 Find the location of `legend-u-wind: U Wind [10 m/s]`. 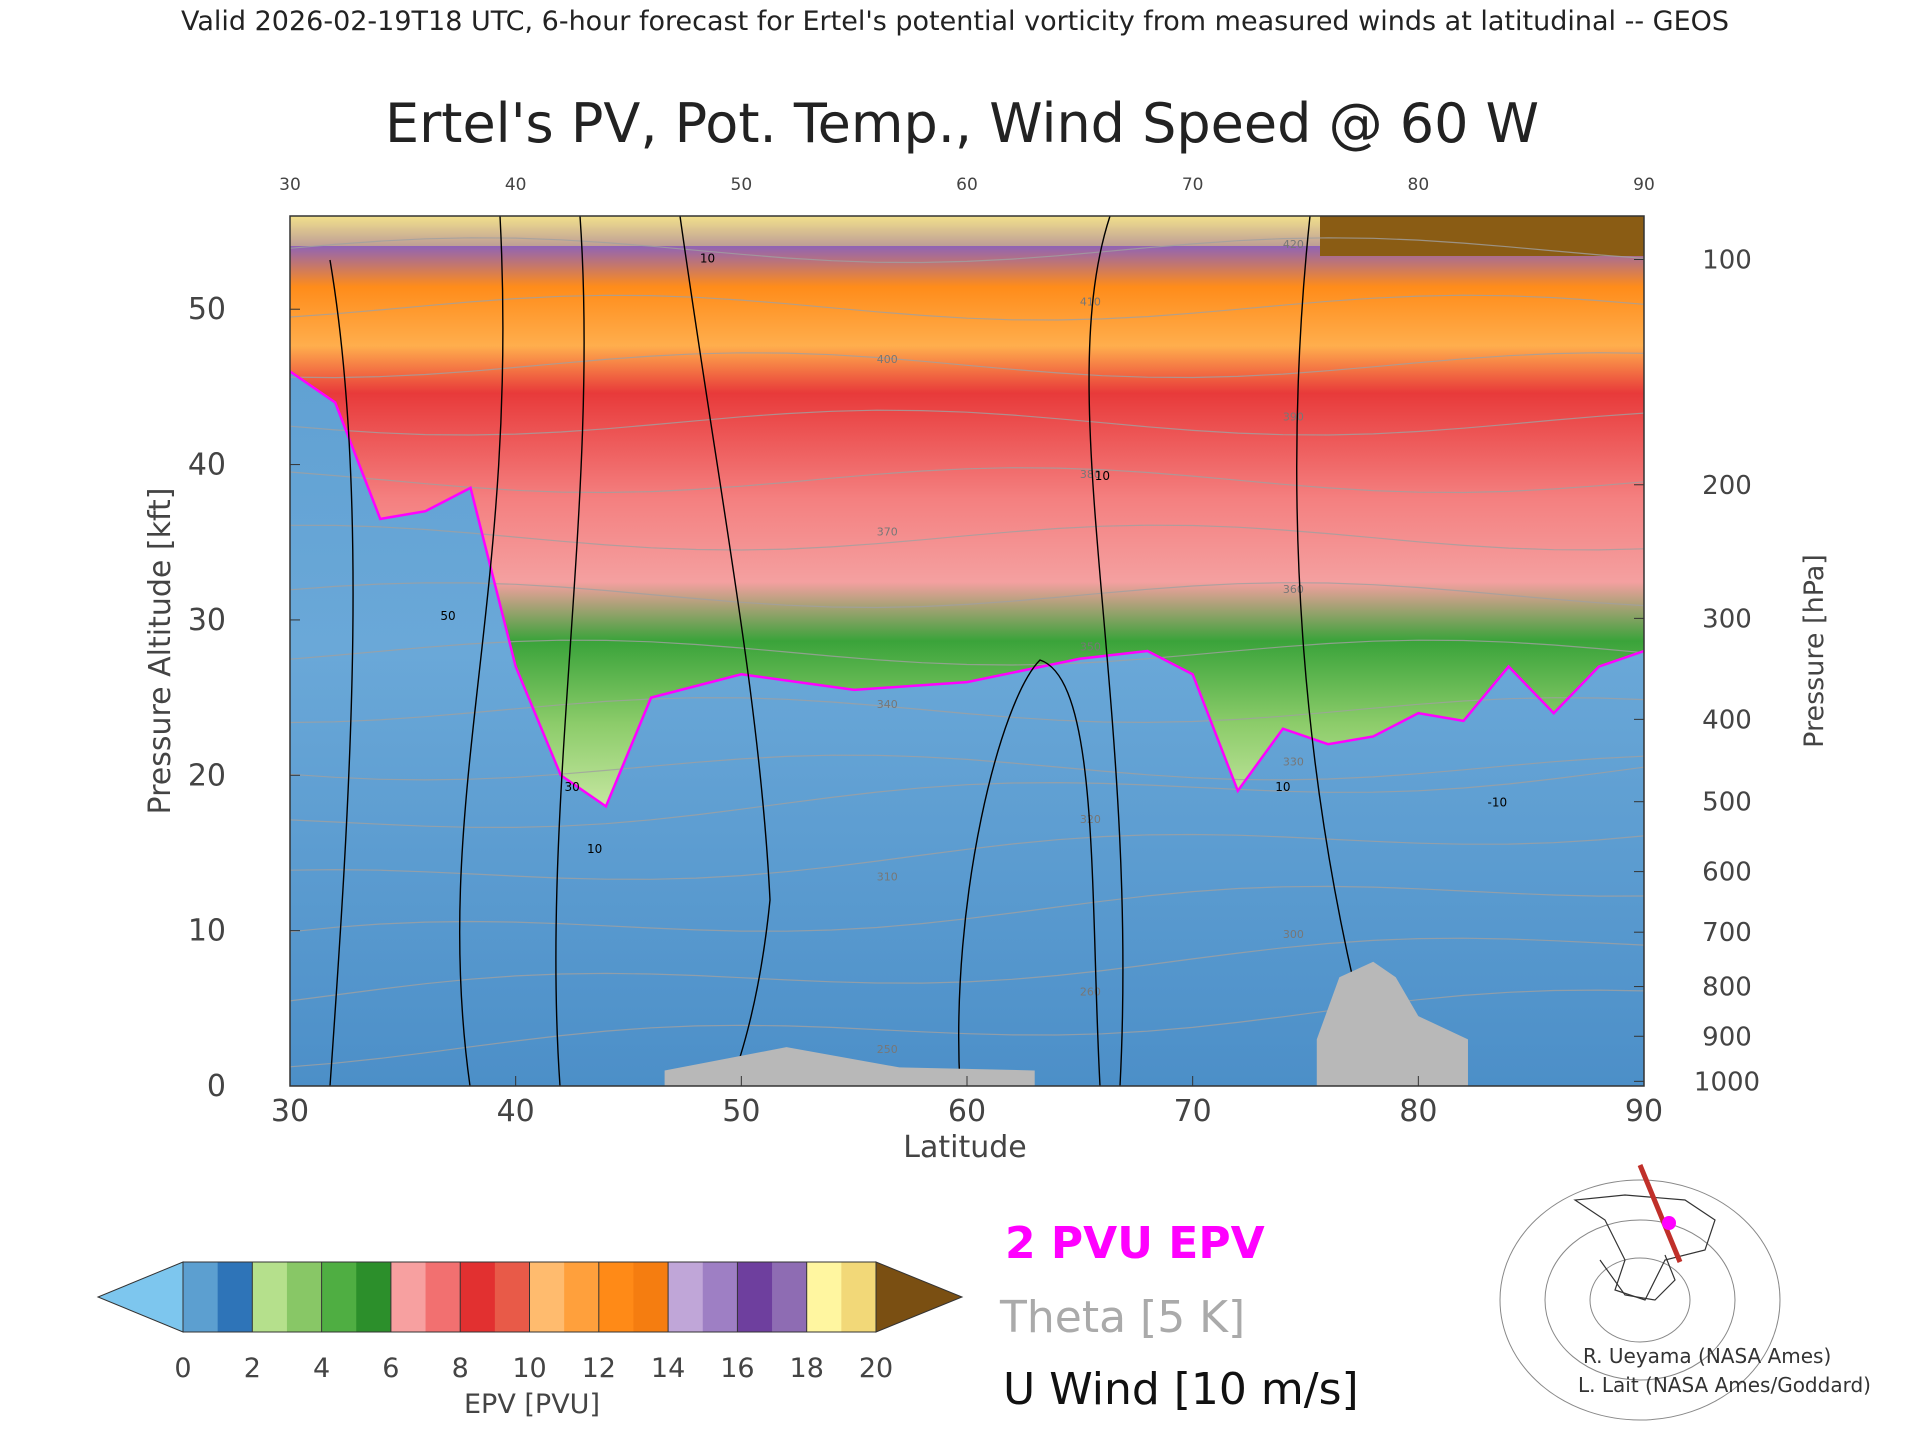

legend-u-wind: U Wind [10 m/s] is located at coordinates (1181, 1389).